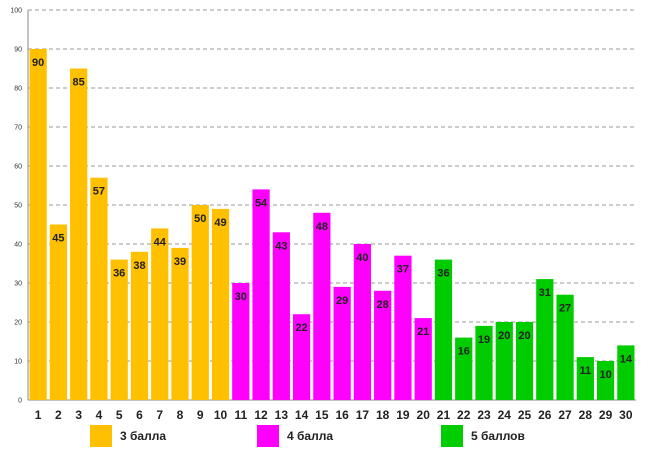  What do you see at coordinates (484, 414) in the screenshot?
I see `x-tick-label-23: 23` at bounding box center [484, 414].